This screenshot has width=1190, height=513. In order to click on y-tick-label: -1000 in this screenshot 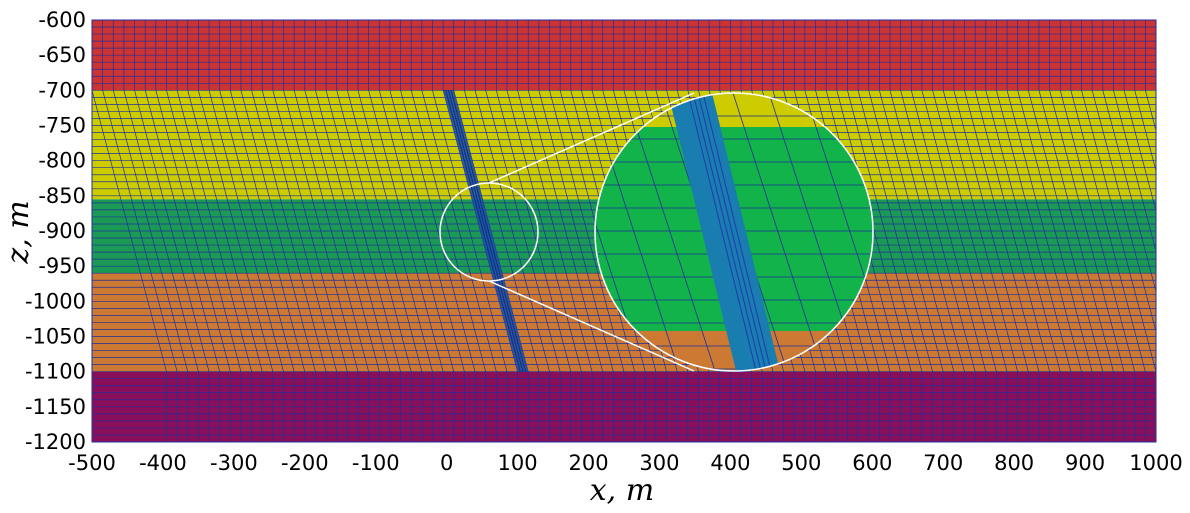, I will do `click(55, 301)`.